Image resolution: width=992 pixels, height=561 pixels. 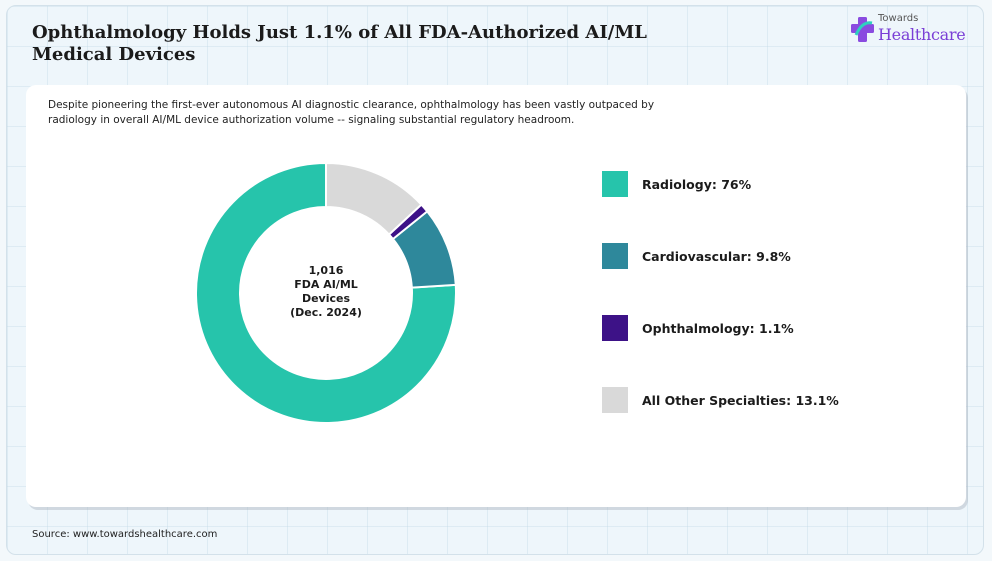 I want to click on legend-item-radiology: Radiology: 76%, so click(x=676, y=184).